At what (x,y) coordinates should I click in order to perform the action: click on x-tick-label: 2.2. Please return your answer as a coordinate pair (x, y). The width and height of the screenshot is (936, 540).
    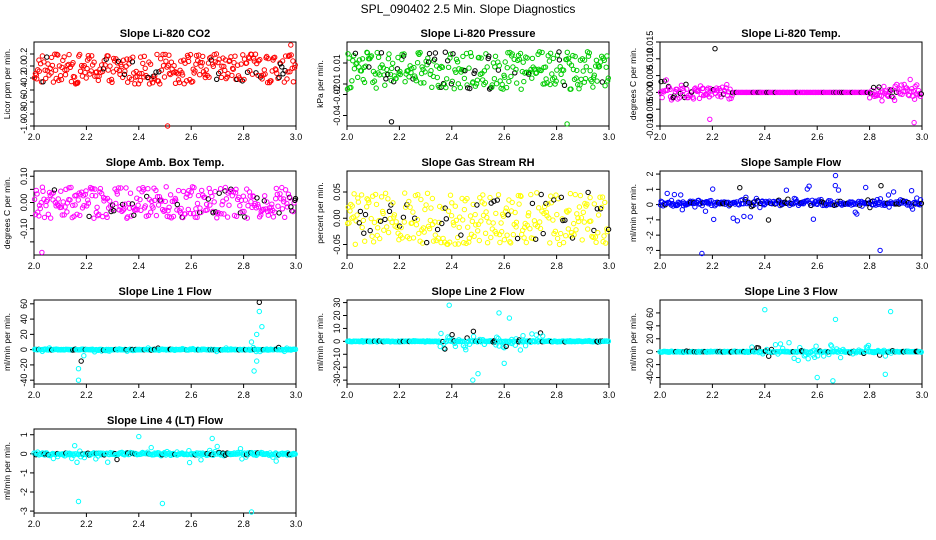
    Looking at the image, I should click on (86, 395).